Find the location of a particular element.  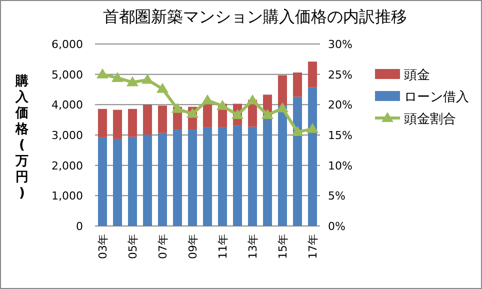

legend-label: 頭金割合 is located at coordinates (430, 119).